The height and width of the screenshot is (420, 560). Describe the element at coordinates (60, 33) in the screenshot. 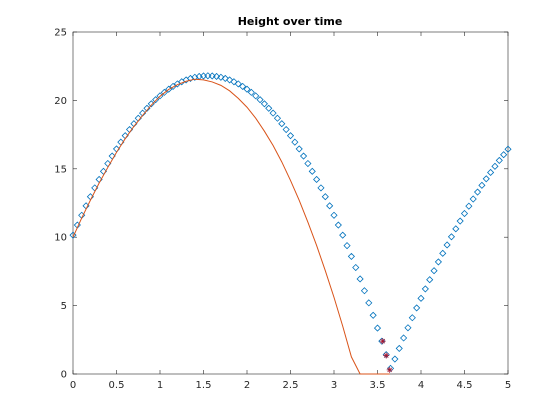

I see `y-tick-label: 25` at that location.